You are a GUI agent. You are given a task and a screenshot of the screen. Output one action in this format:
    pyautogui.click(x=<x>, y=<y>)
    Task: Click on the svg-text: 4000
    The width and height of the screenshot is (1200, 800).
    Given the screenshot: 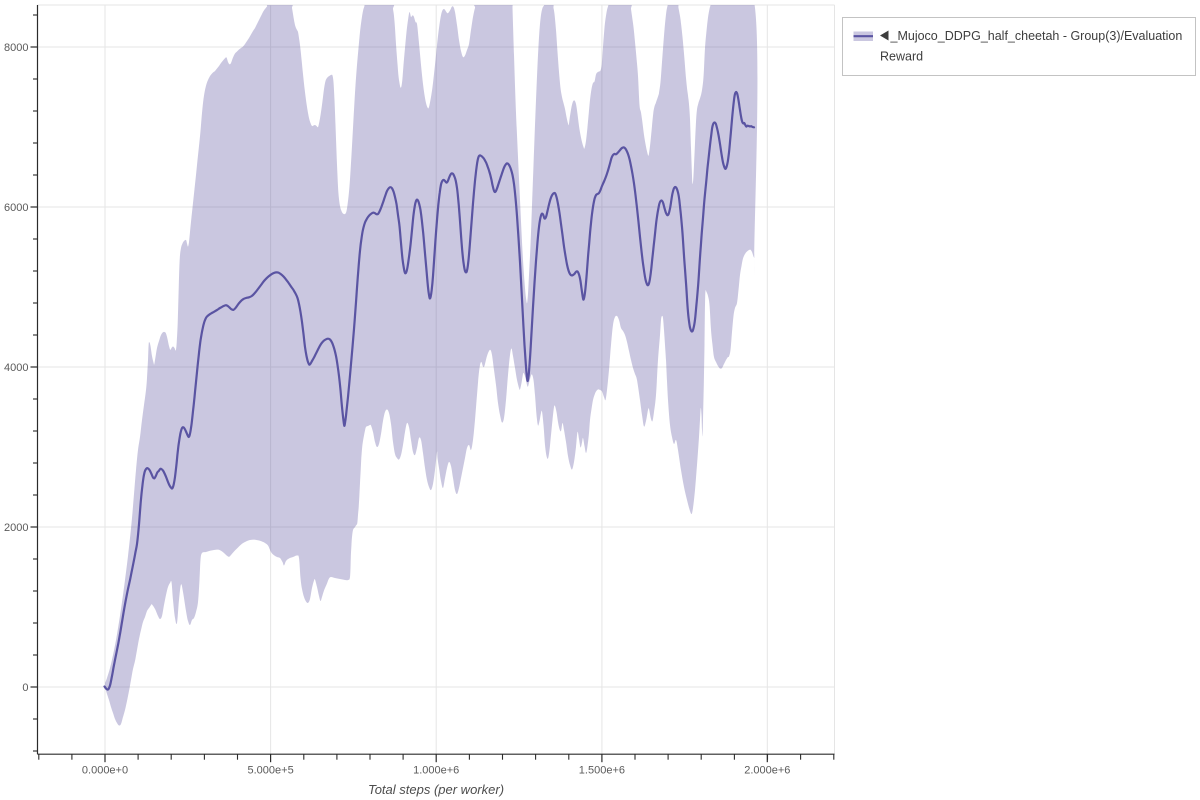 What is the action you would take?
    pyautogui.click(x=16, y=368)
    